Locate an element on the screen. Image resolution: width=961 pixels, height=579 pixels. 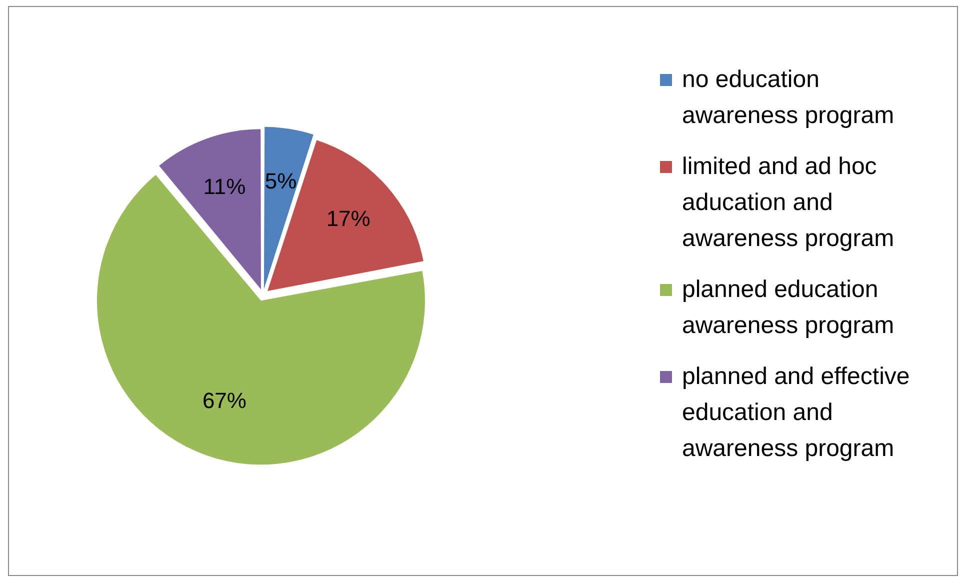
data-label: 17% is located at coordinates (348, 218).